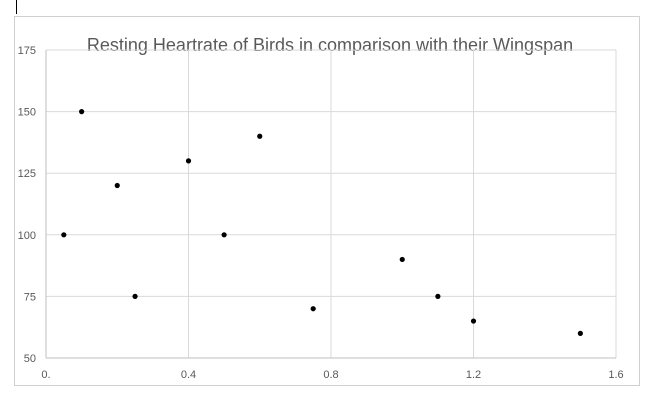  What do you see at coordinates (330, 375) in the screenshot?
I see `x-tick-label: 0.8` at bounding box center [330, 375].